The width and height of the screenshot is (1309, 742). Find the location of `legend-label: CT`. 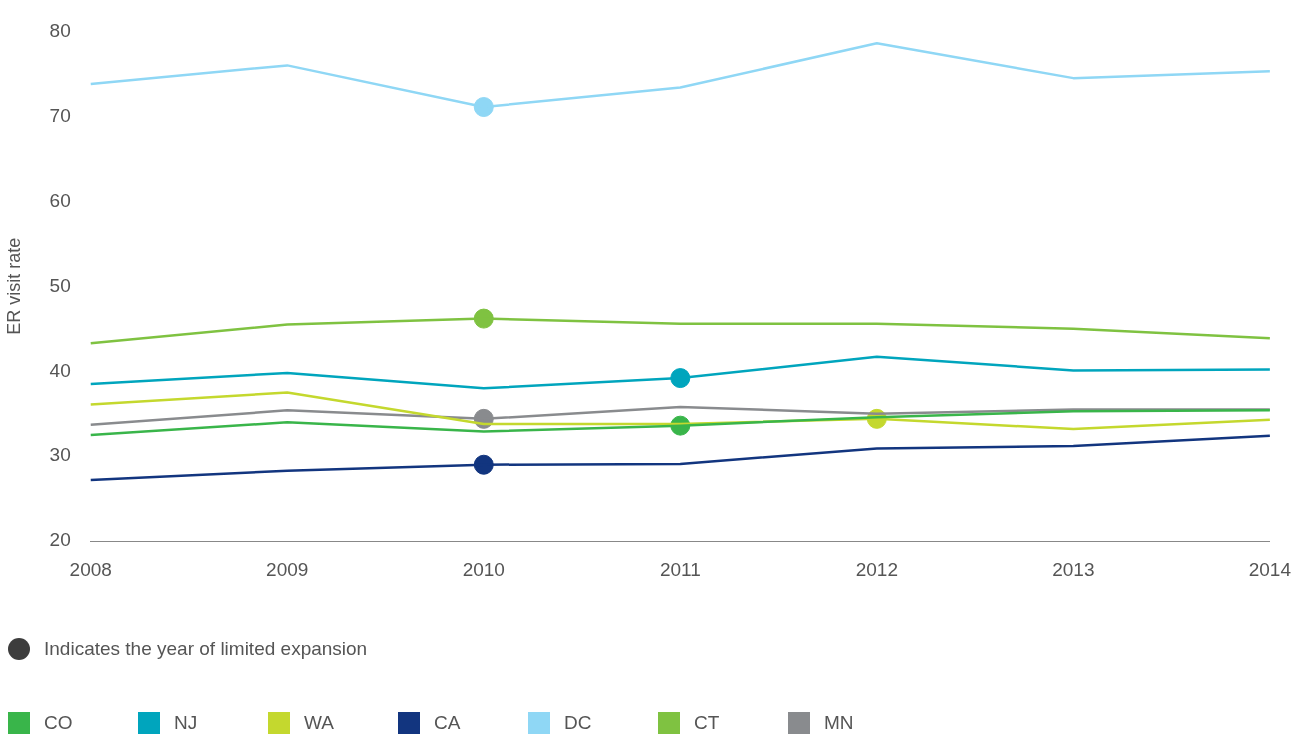

legend-label: CT is located at coordinates (707, 723).